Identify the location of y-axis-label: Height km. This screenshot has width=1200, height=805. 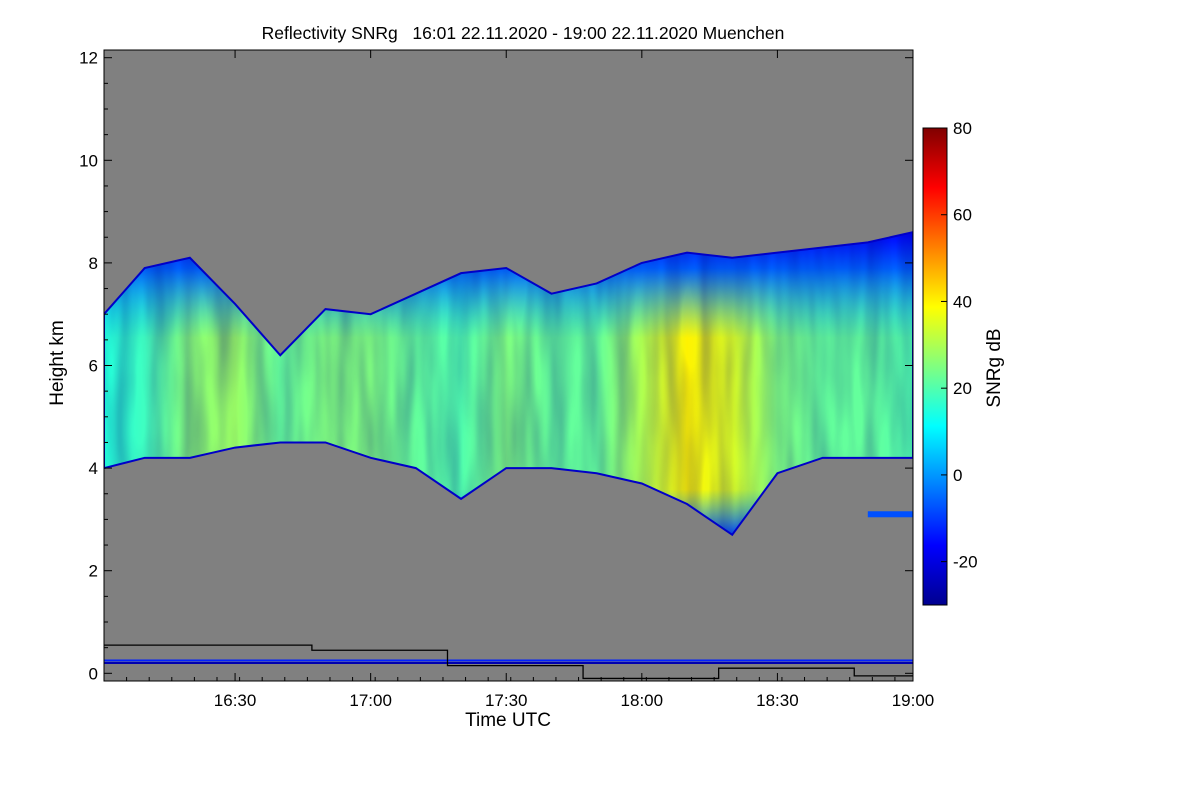
(57, 363).